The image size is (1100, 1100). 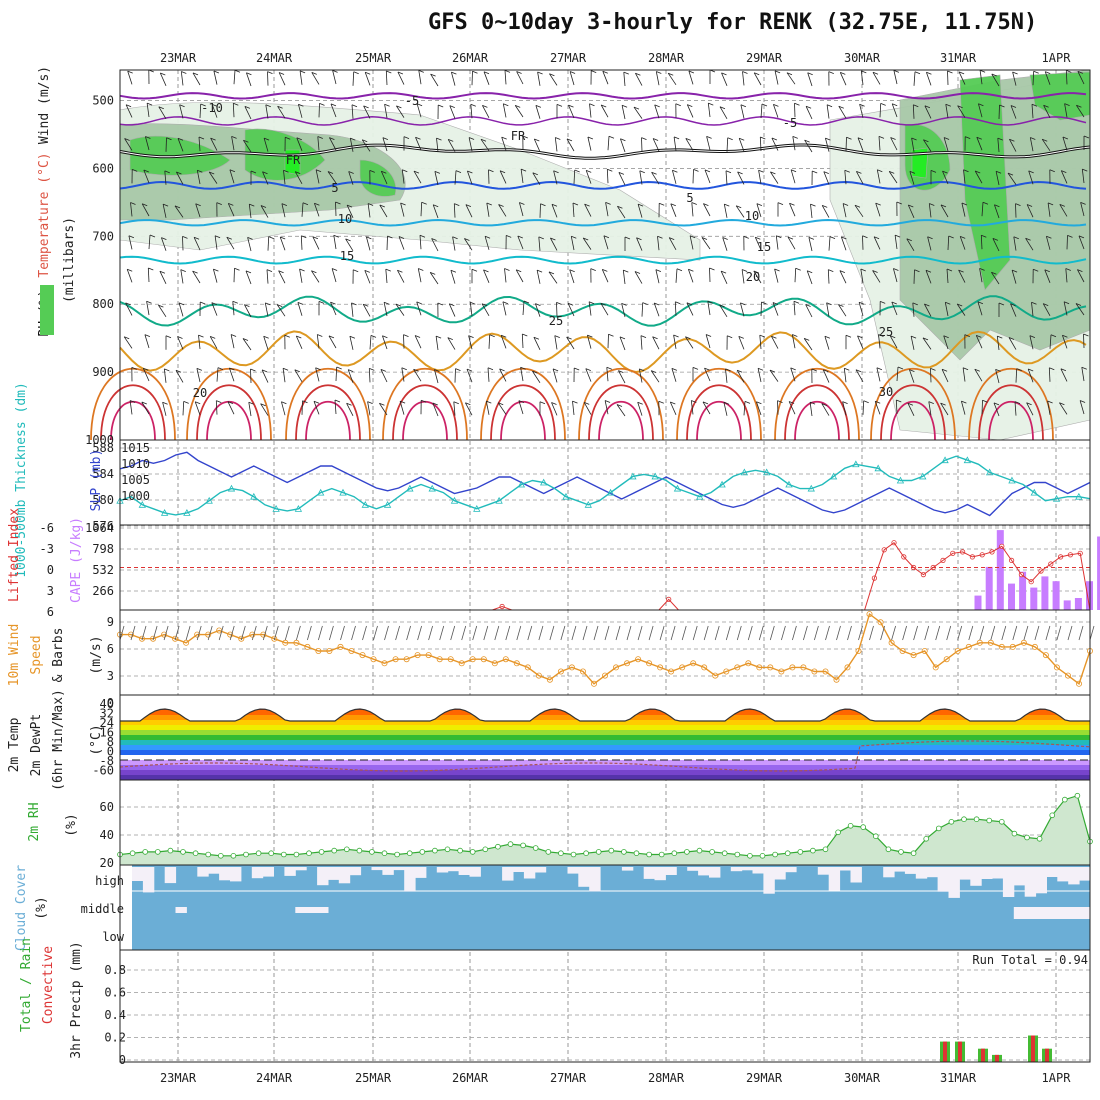 What do you see at coordinates (499, 500) in the screenshot?
I see `slp-line-marker` at bounding box center [499, 500].